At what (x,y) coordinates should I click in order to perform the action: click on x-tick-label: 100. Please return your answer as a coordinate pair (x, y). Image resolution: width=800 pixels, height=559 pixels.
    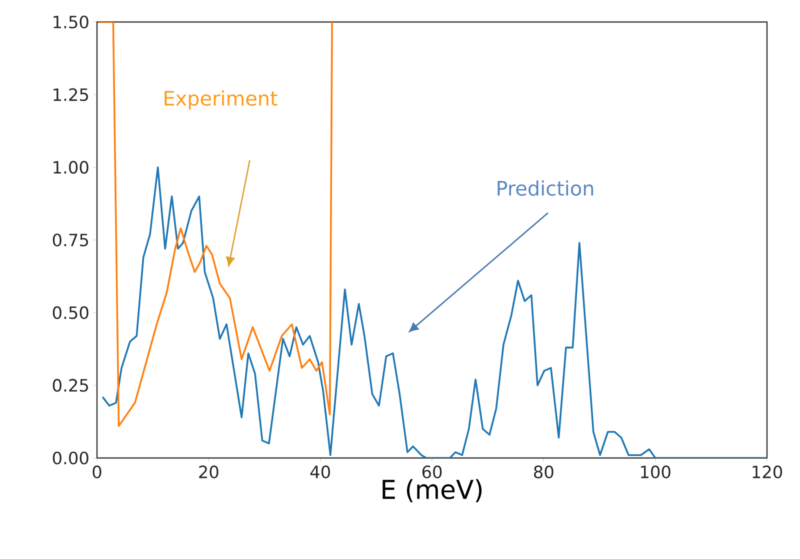
    Looking at the image, I should click on (655, 472).